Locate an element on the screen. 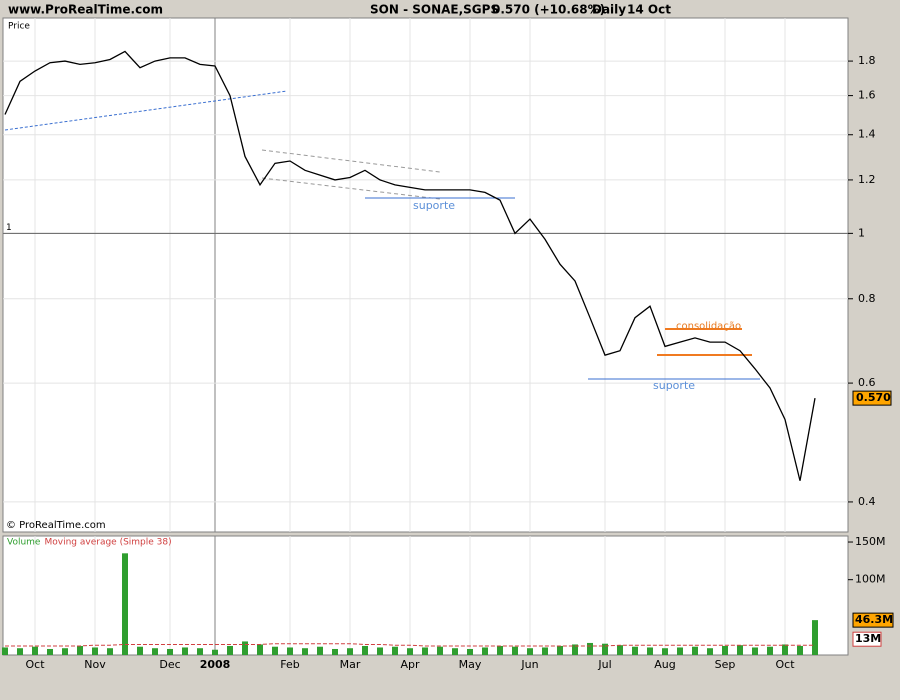  panel-label: Price is located at coordinates (19, 27).